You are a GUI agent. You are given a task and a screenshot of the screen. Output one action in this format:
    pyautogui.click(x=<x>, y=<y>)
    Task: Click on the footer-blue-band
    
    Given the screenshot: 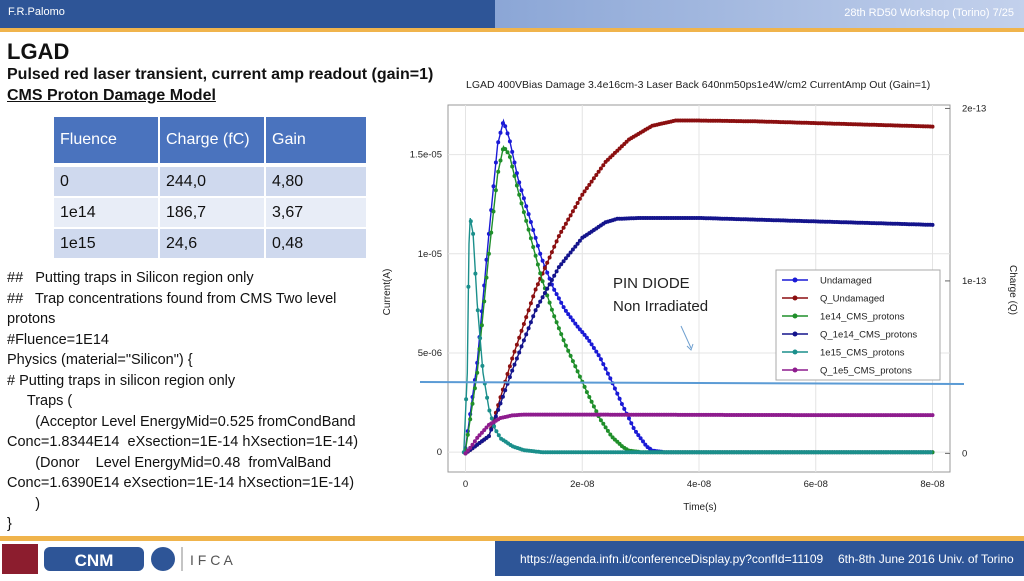 What is the action you would take?
    pyautogui.click(x=759, y=558)
    